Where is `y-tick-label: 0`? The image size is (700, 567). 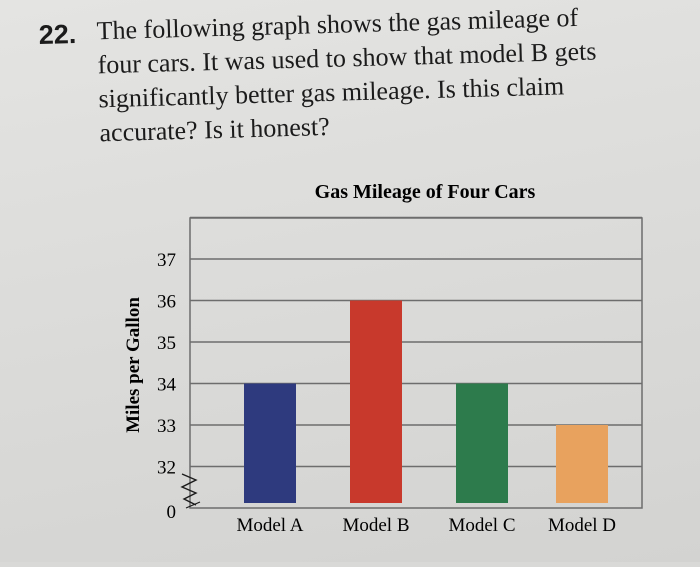 y-tick-label: 0 is located at coordinates (172, 512).